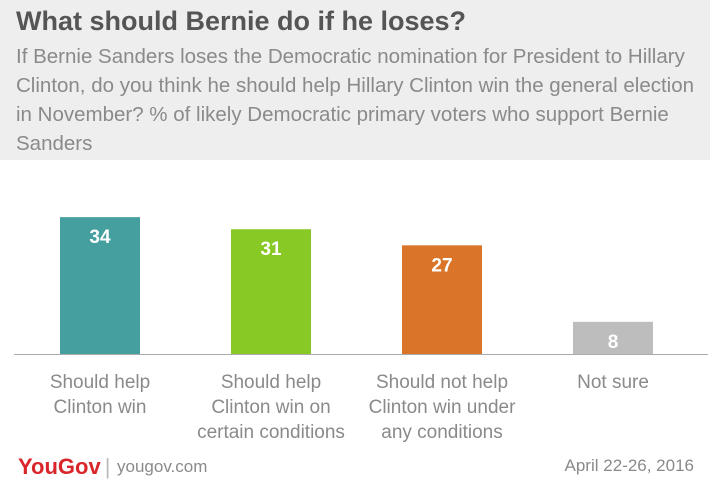 The width and height of the screenshot is (710, 488). What do you see at coordinates (59, 466) in the screenshot?
I see `brand-name: YouGov` at bounding box center [59, 466].